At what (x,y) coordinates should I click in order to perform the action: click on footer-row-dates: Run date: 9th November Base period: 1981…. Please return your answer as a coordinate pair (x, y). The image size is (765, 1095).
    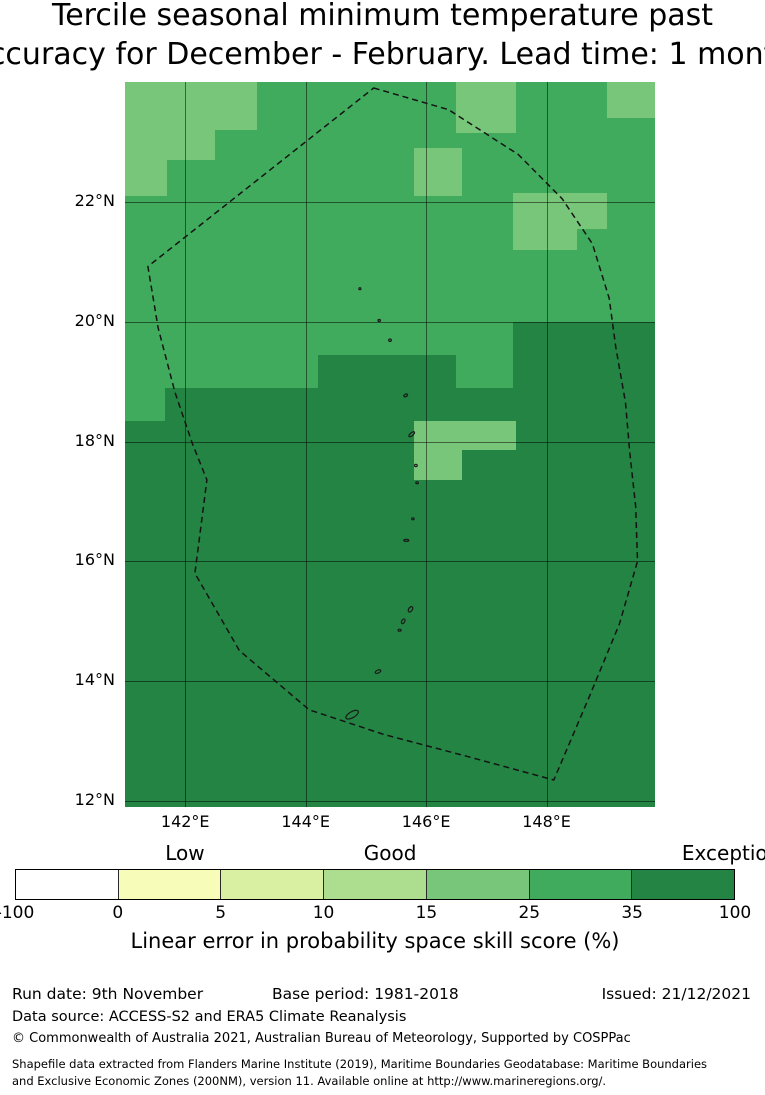
    Looking at the image, I should click on (382, 996).